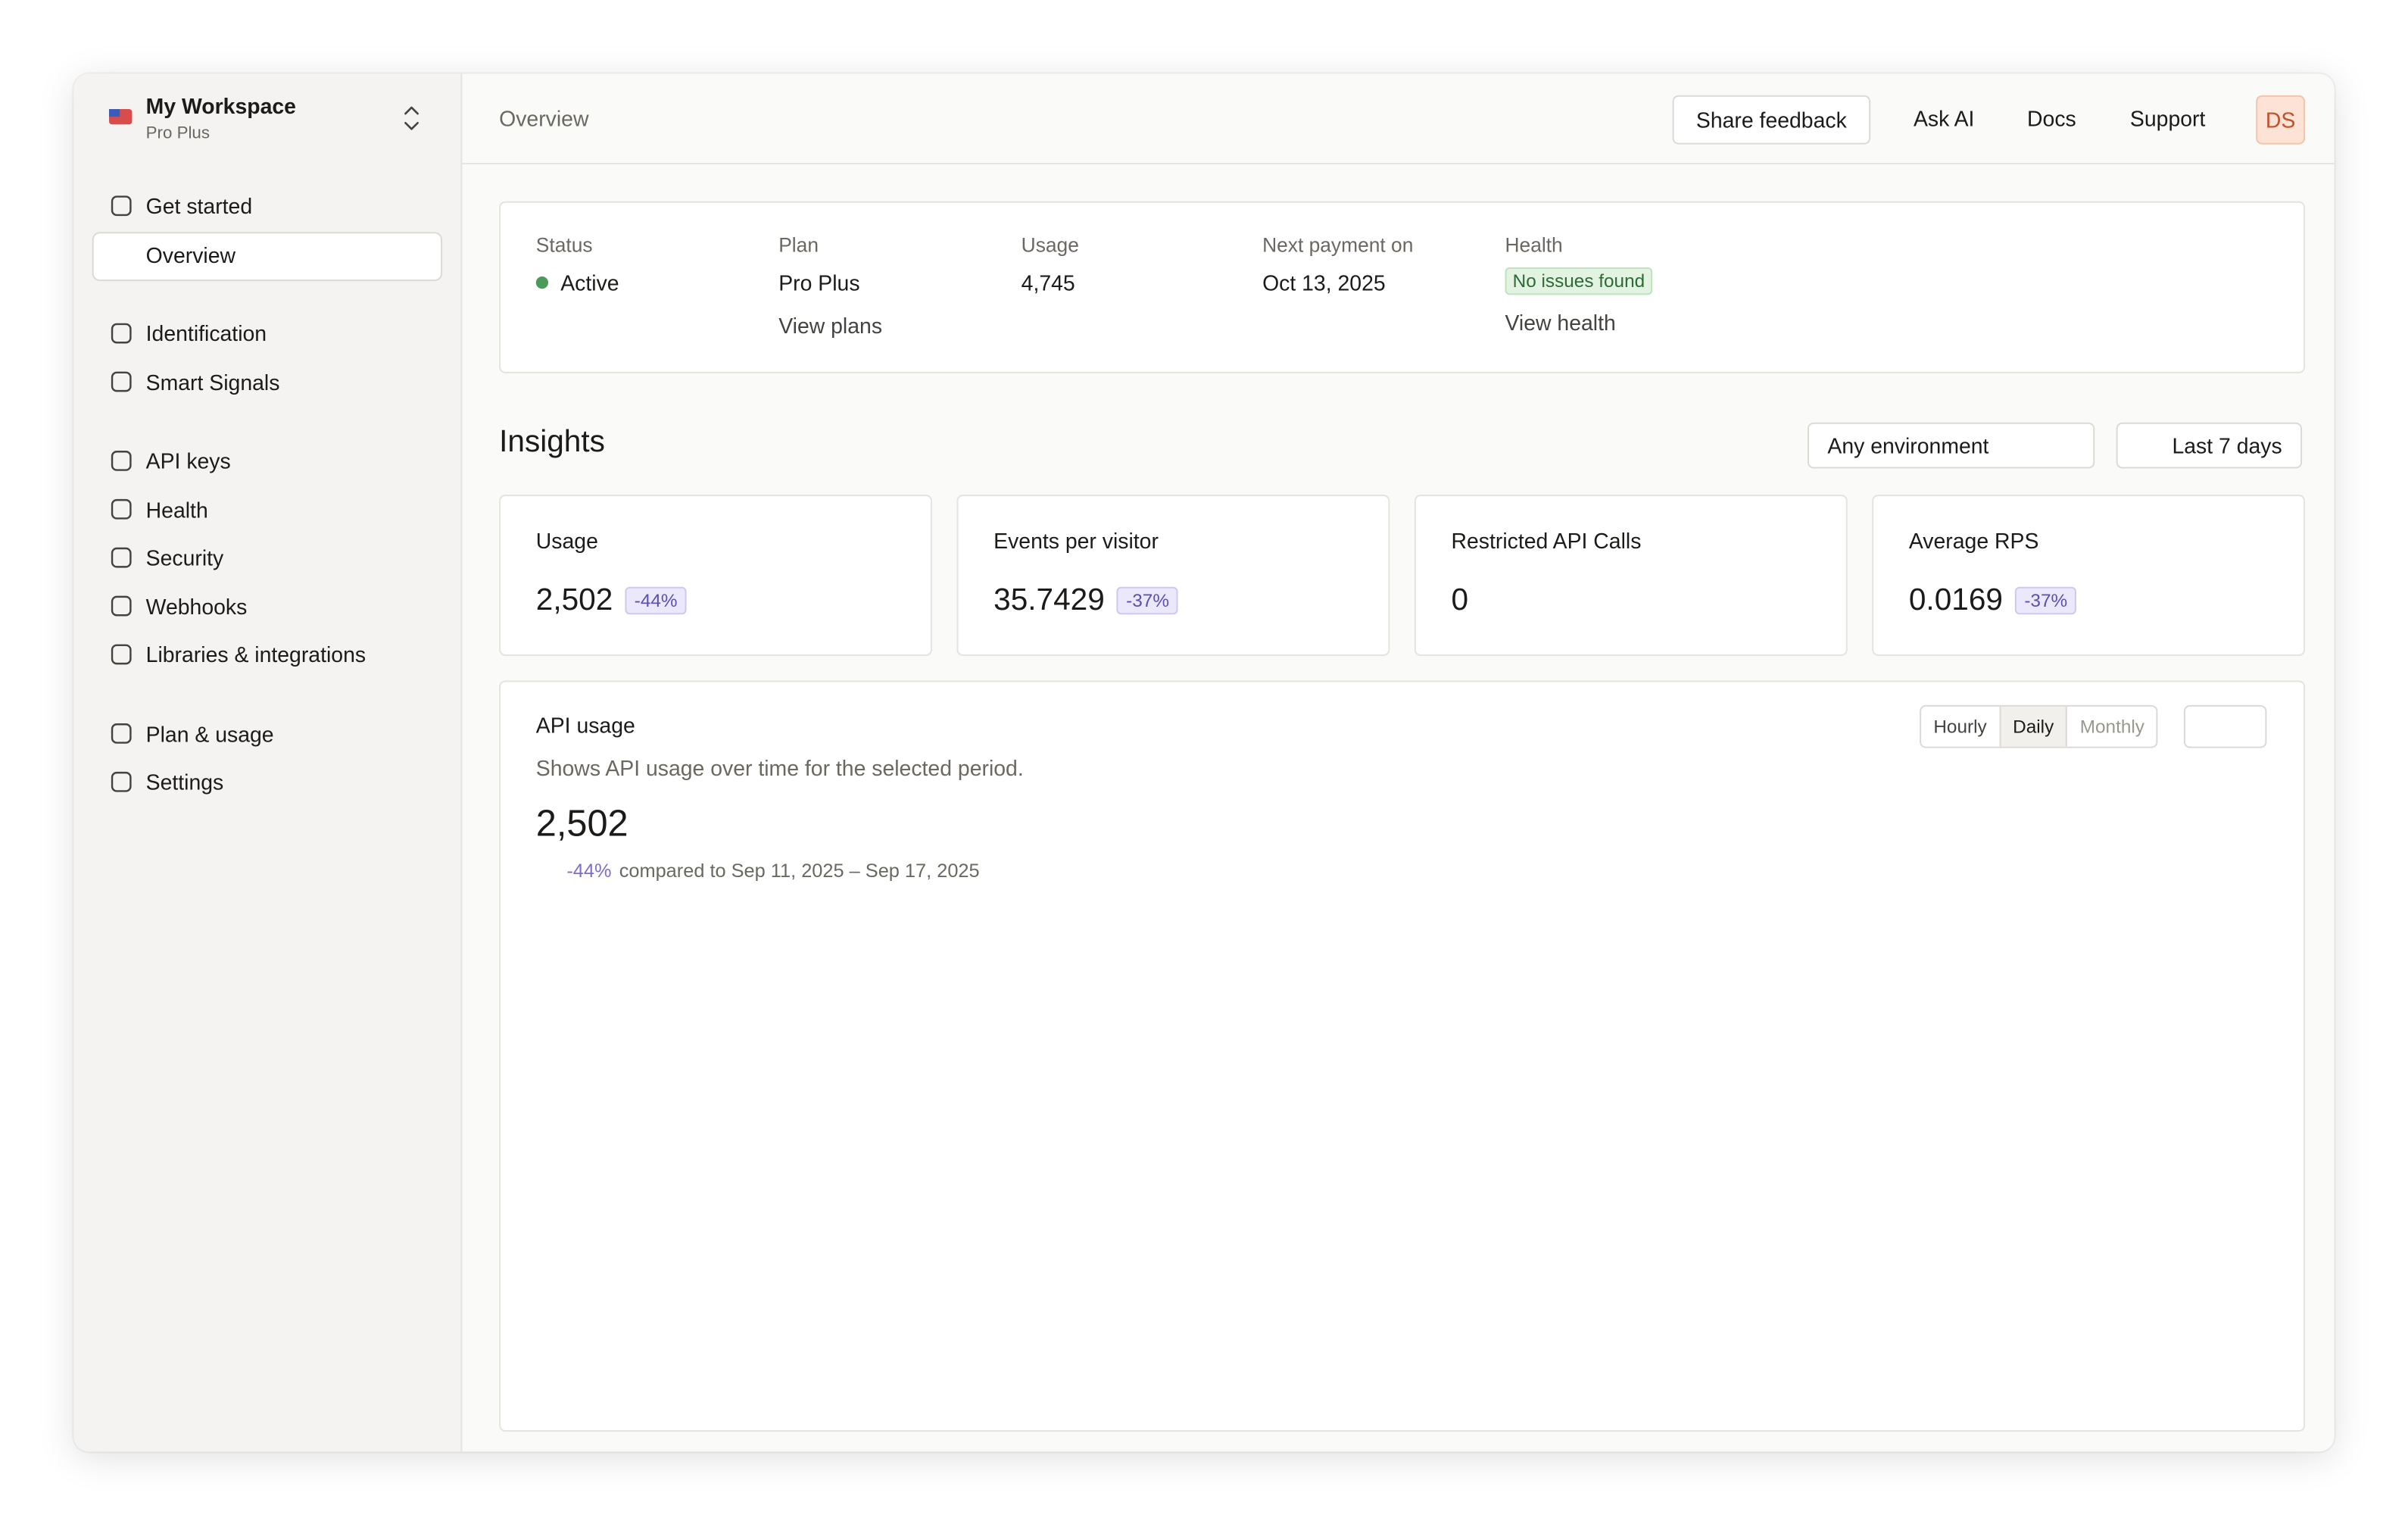  Describe the element at coordinates (2281, 120) in the screenshot. I see `avatar: DS` at that location.